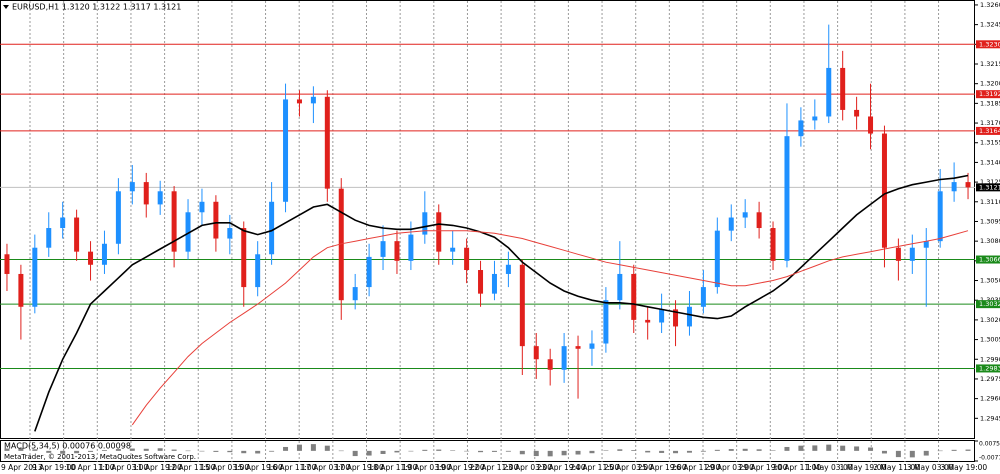 This screenshot has width=1000, height=474. I want to click on last-price-label: 1.3121, so click(989, 187).